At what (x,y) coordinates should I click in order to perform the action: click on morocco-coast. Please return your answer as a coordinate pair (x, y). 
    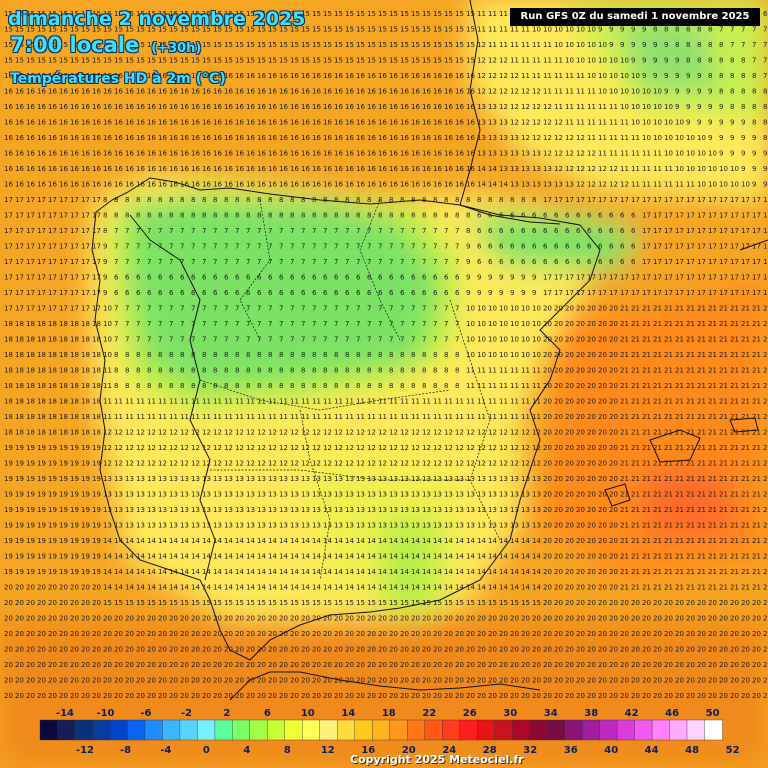
    Looking at the image, I should click on (385, 686).